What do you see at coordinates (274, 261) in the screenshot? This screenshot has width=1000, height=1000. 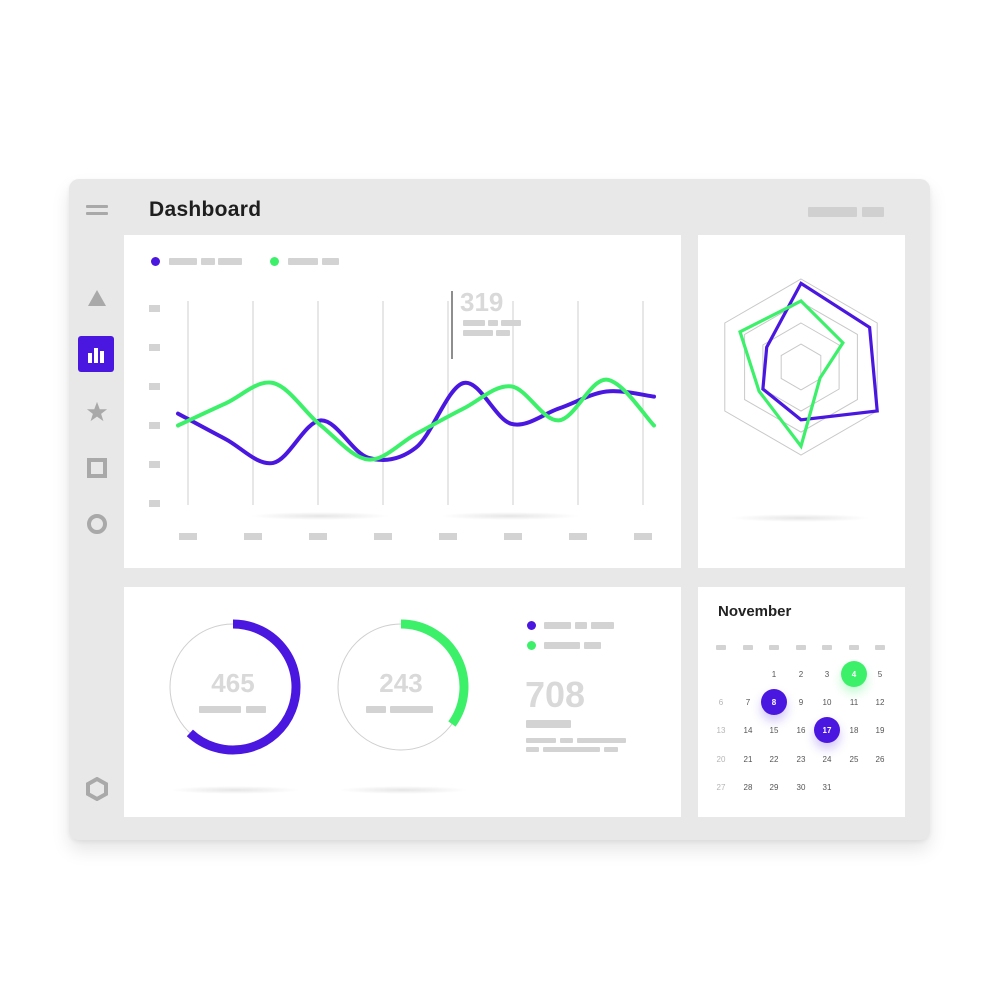 I see `legend-dot-green` at bounding box center [274, 261].